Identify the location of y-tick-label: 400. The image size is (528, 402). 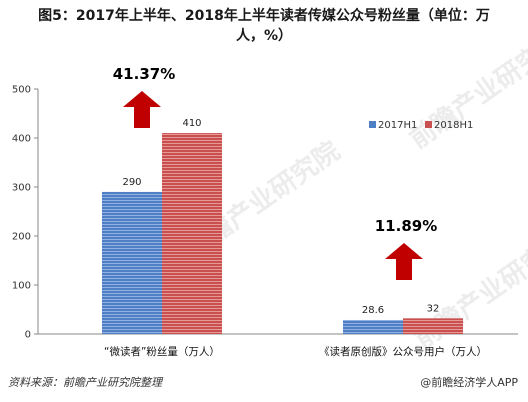
(21, 139).